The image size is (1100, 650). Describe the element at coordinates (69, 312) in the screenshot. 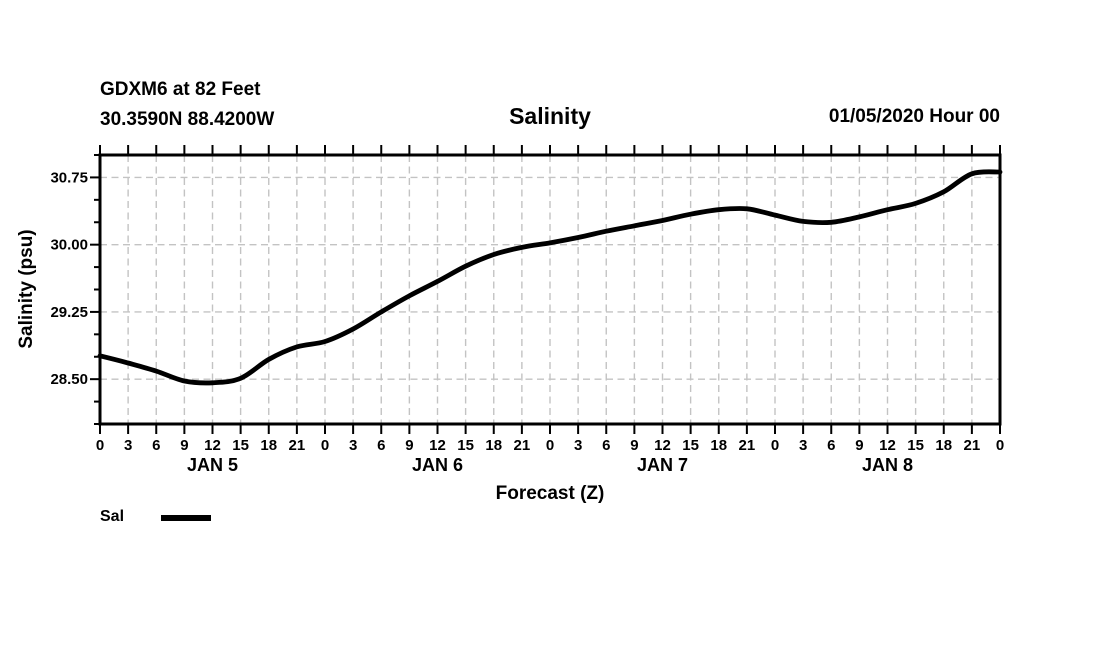

I see `y-tick-label: 29.25` at that location.